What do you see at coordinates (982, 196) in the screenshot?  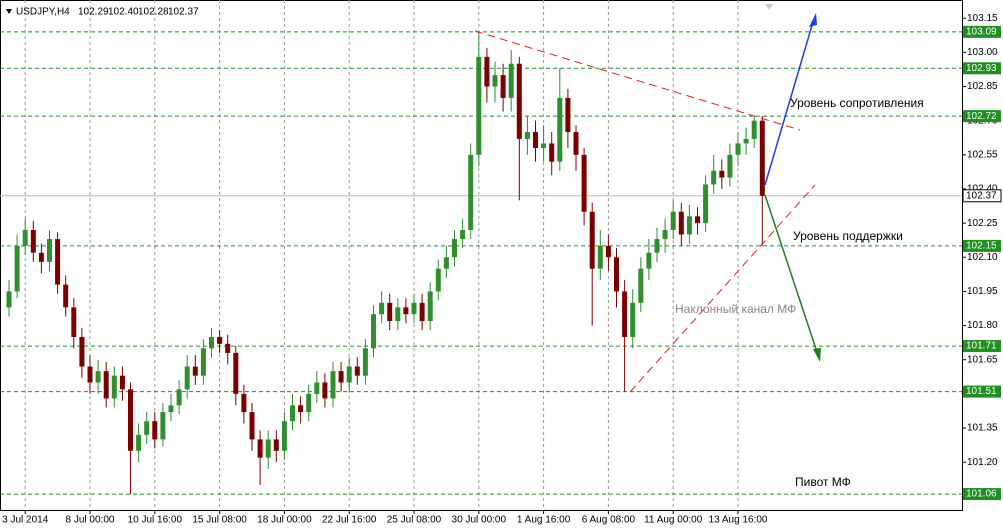 I see `price-tag` at bounding box center [982, 196].